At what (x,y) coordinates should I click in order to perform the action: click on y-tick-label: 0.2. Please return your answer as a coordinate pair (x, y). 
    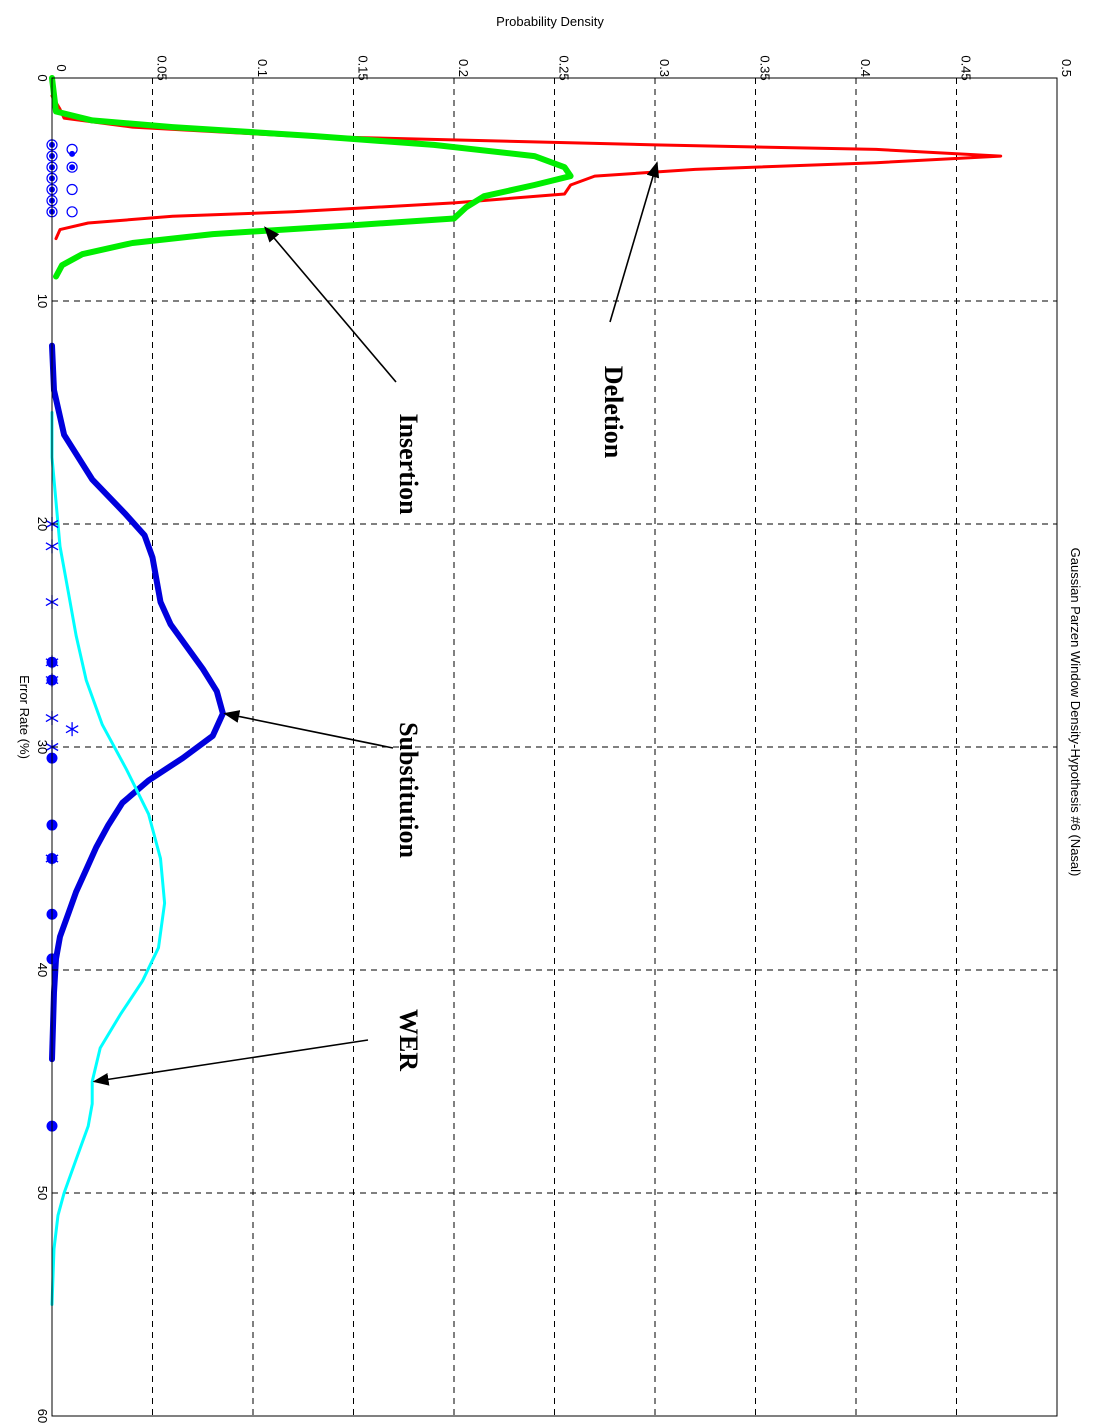
    Looking at the image, I should click on (463, 68).